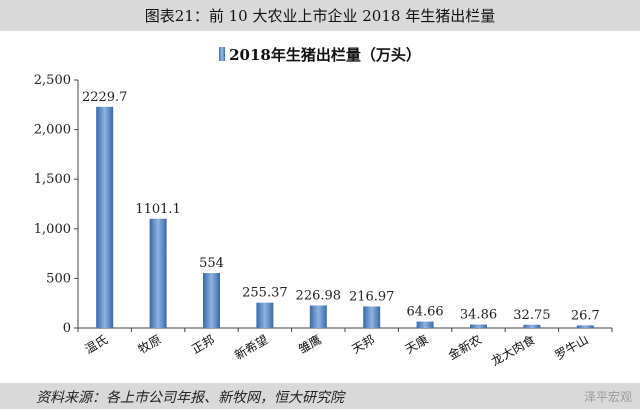  I want to click on legend-swatch, so click(222, 54).